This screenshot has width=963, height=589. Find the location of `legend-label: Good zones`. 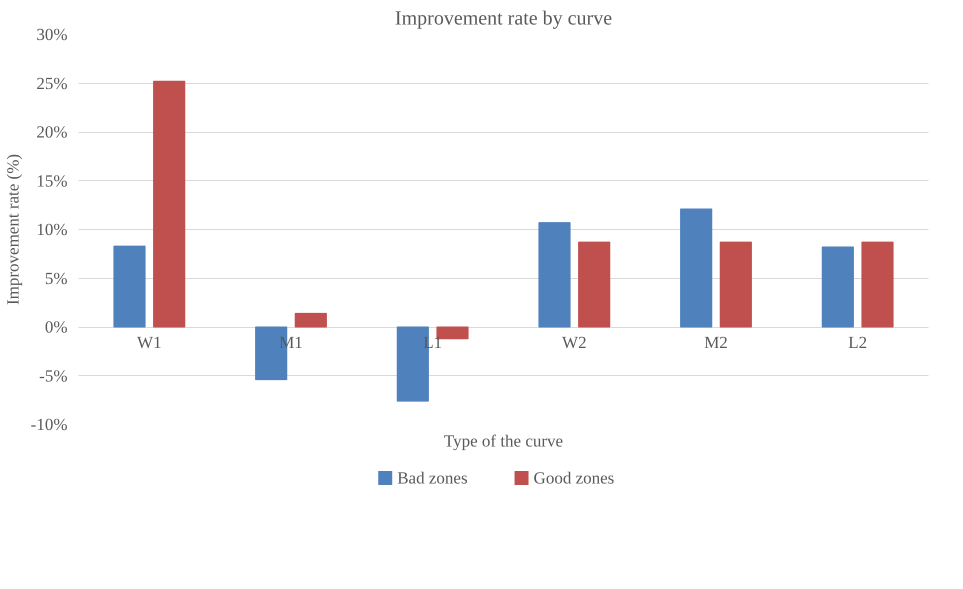

legend-label: Good zones is located at coordinates (574, 478).